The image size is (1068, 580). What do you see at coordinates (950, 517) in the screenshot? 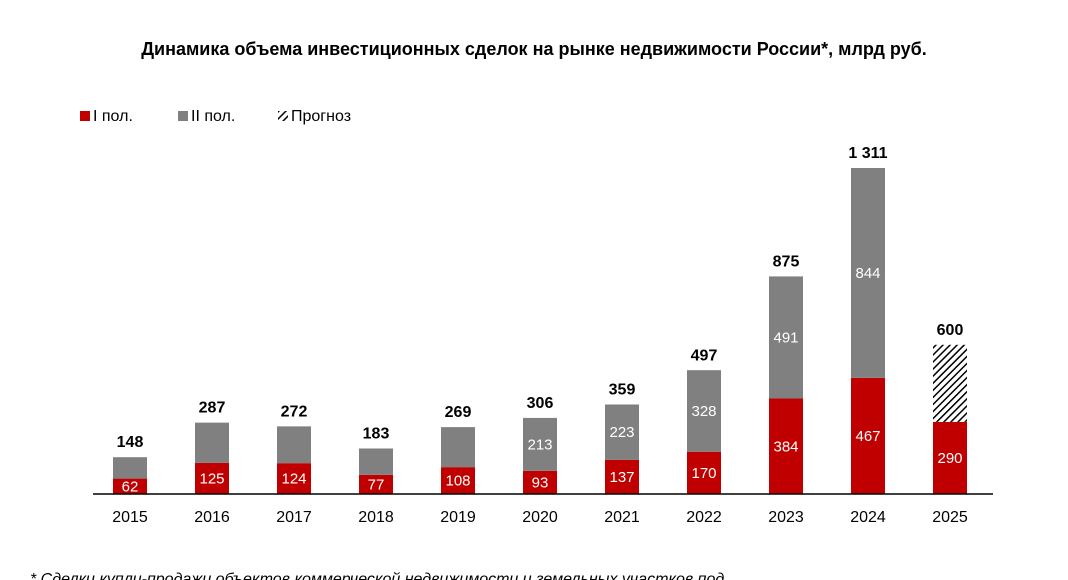
I see `x-tick-2025: 2025` at bounding box center [950, 517].